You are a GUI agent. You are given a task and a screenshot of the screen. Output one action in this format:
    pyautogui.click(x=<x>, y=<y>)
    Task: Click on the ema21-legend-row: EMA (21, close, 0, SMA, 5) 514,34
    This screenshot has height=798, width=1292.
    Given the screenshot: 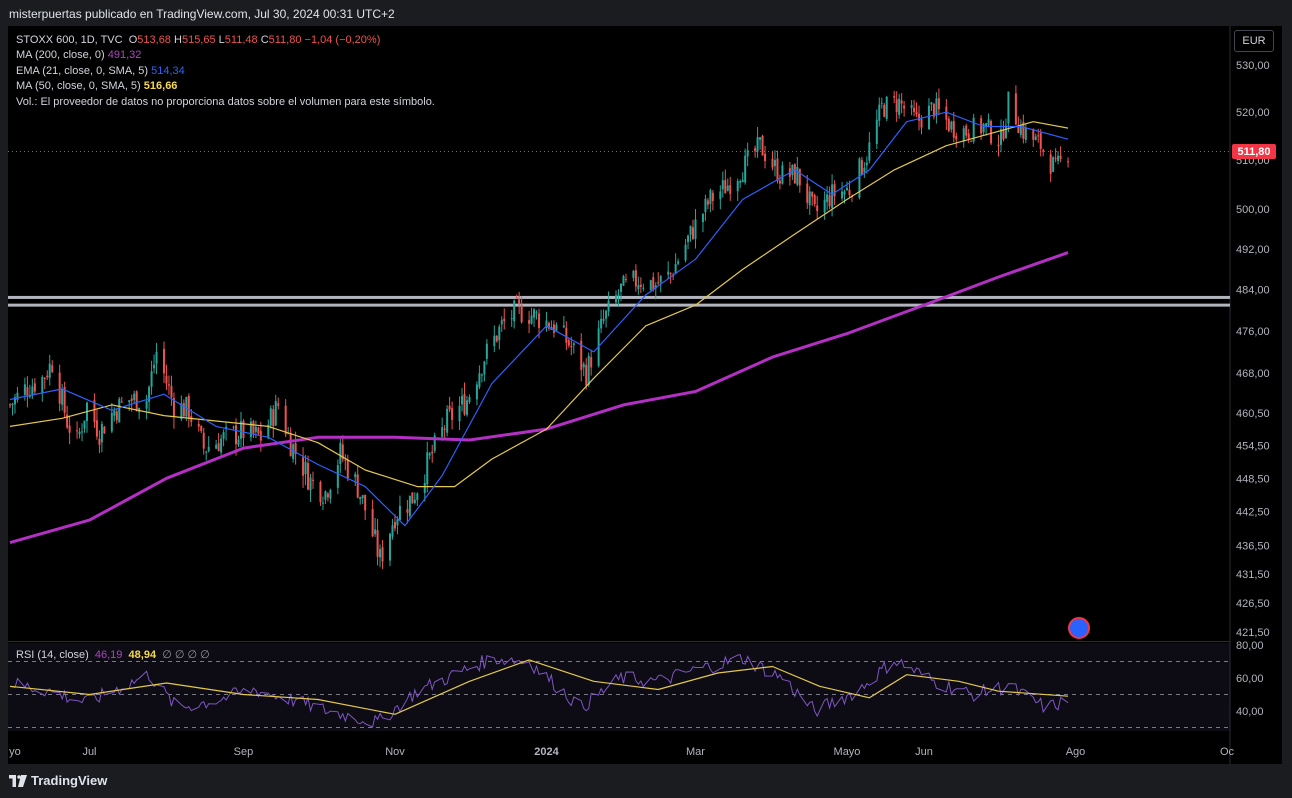 What is the action you would take?
    pyautogui.click(x=100, y=71)
    